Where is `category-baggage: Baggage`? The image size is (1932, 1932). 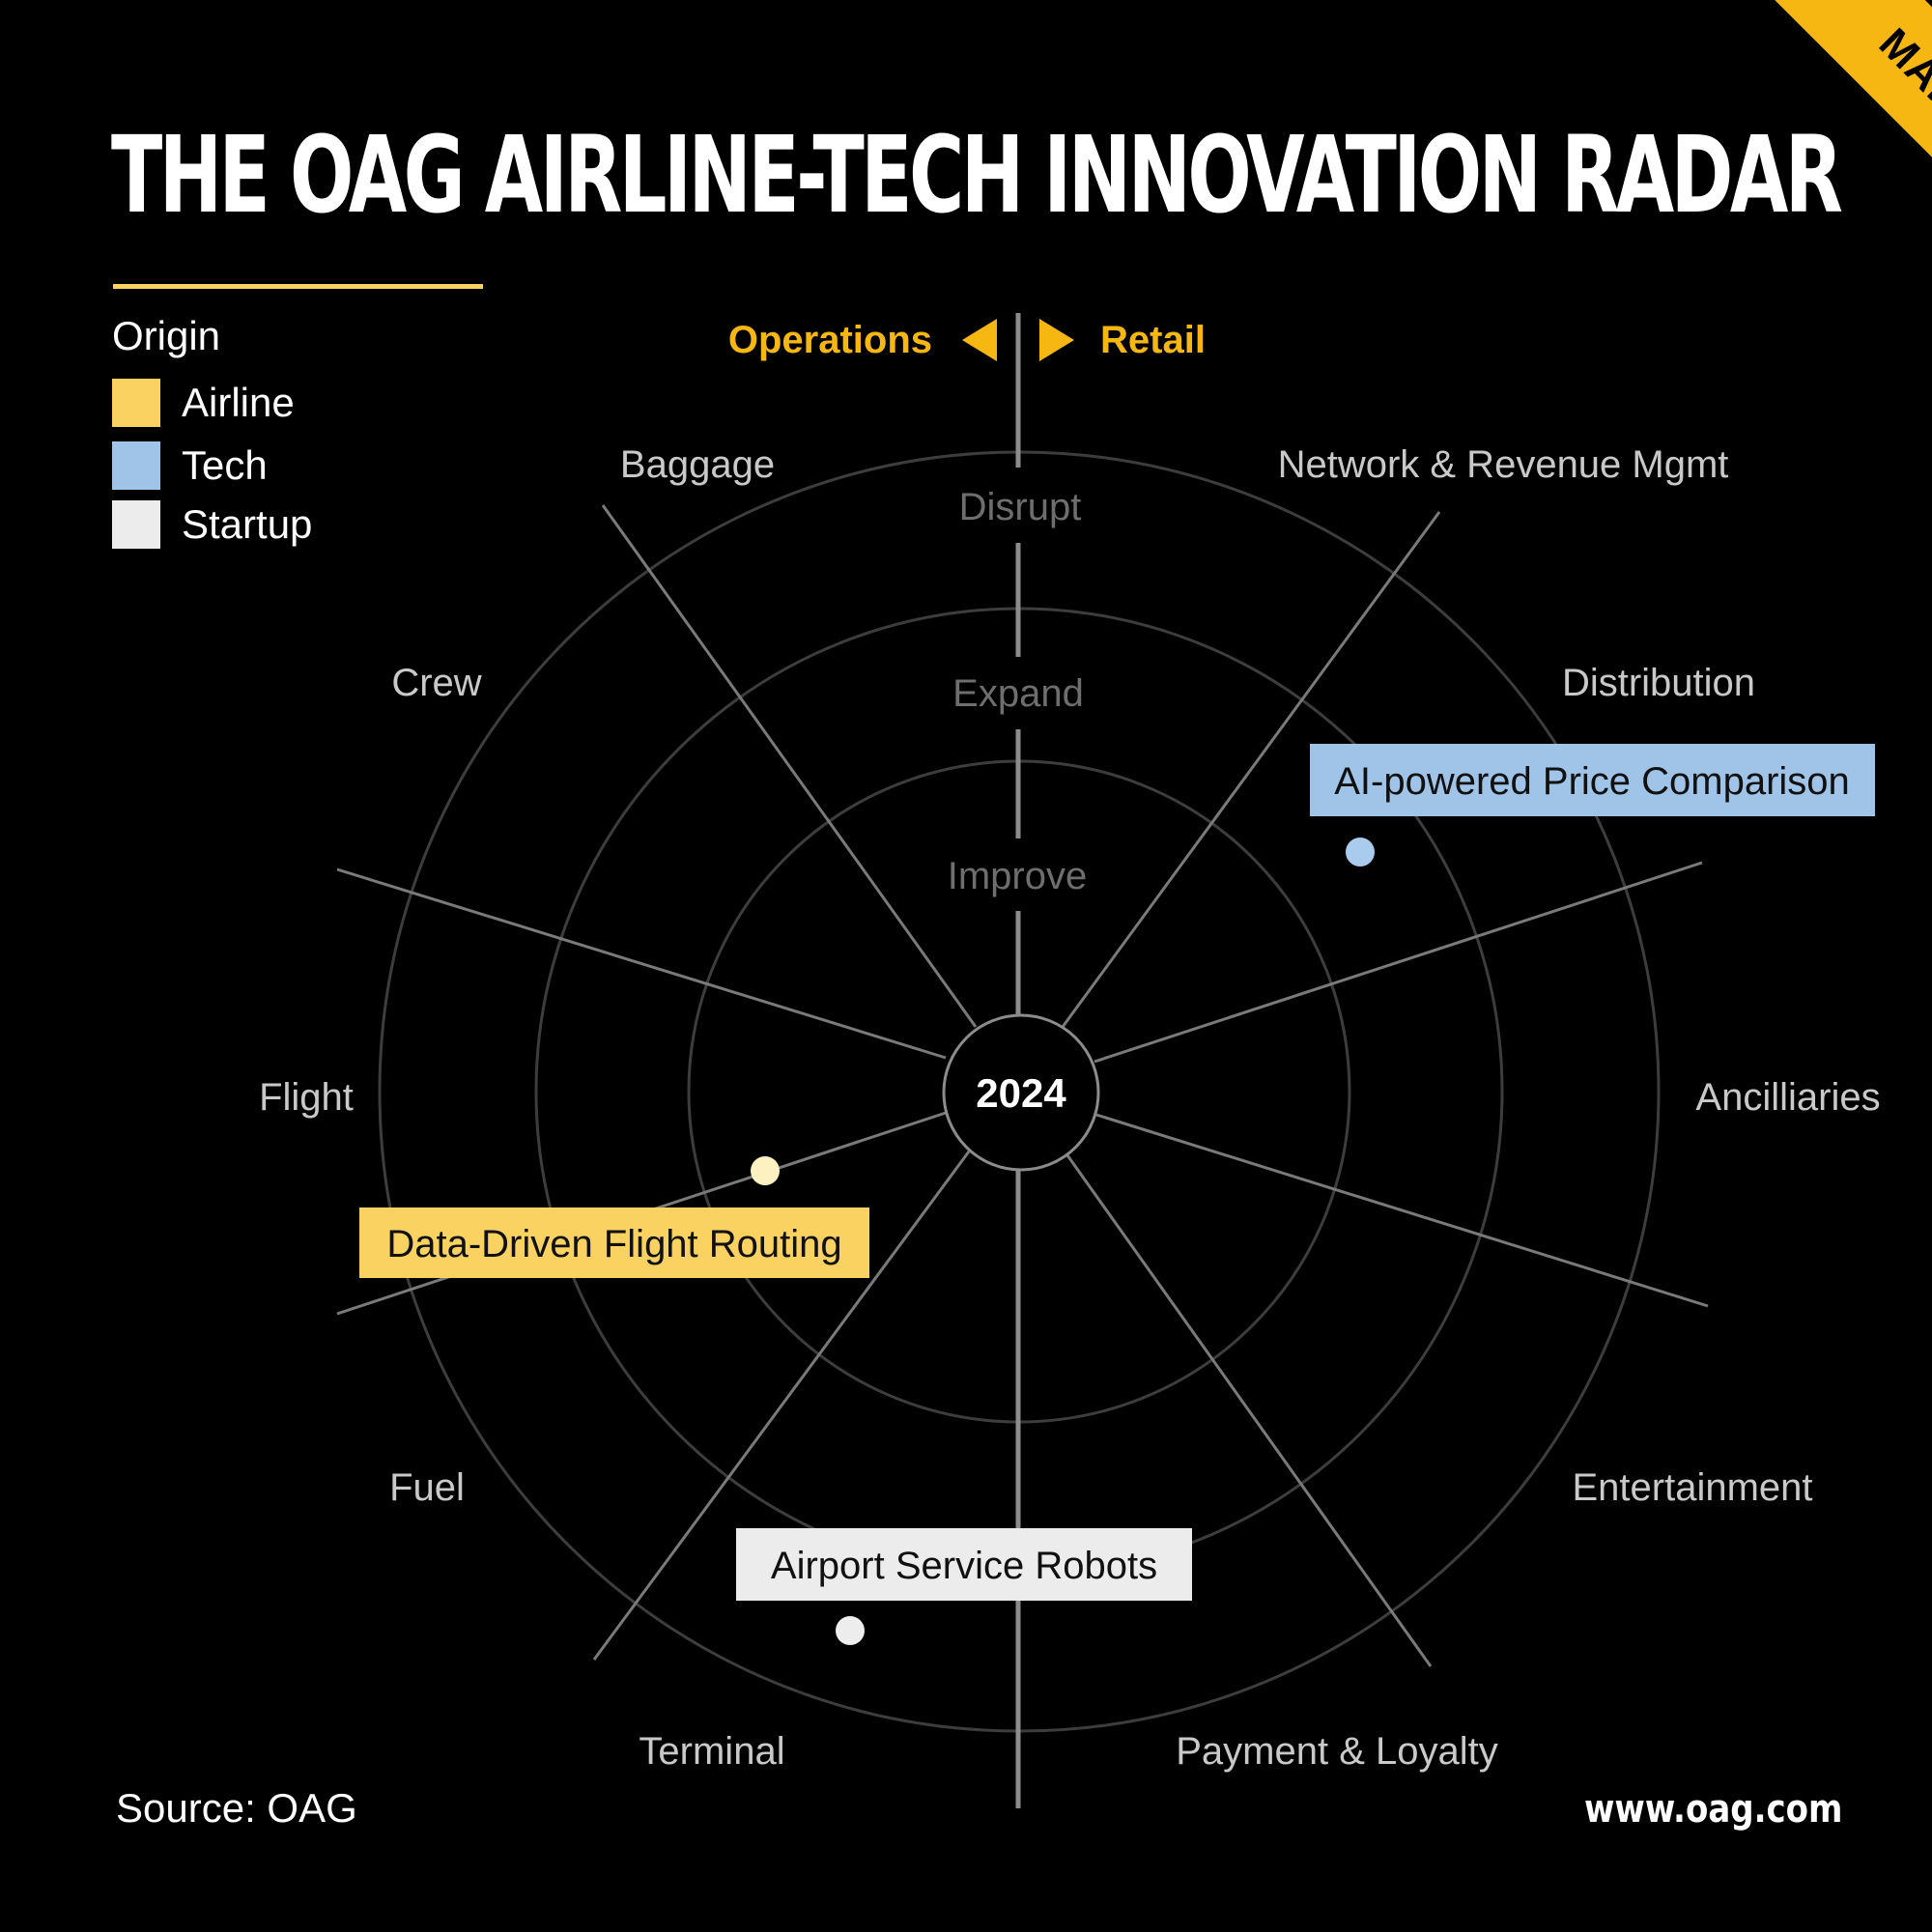 category-baggage: Baggage is located at coordinates (697, 464).